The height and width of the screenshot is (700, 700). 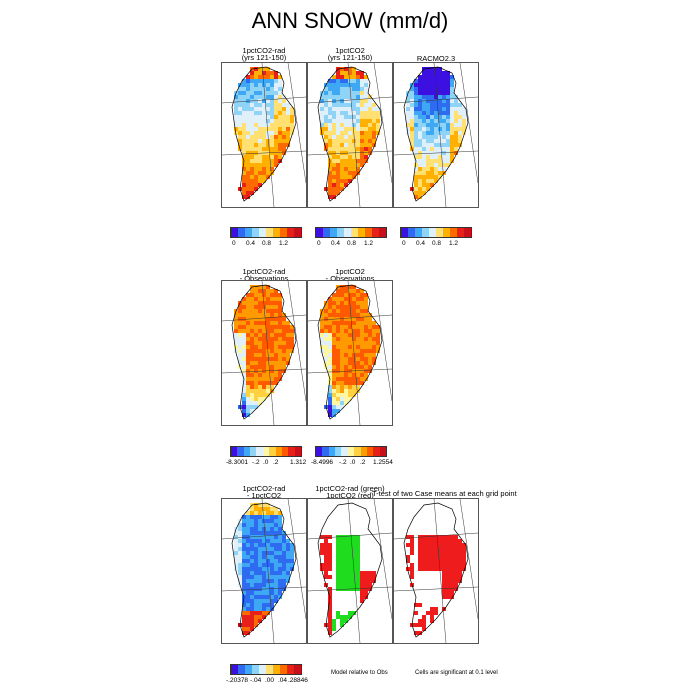 I want to click on tick-label: 0.4, so click(x=421, y=243).